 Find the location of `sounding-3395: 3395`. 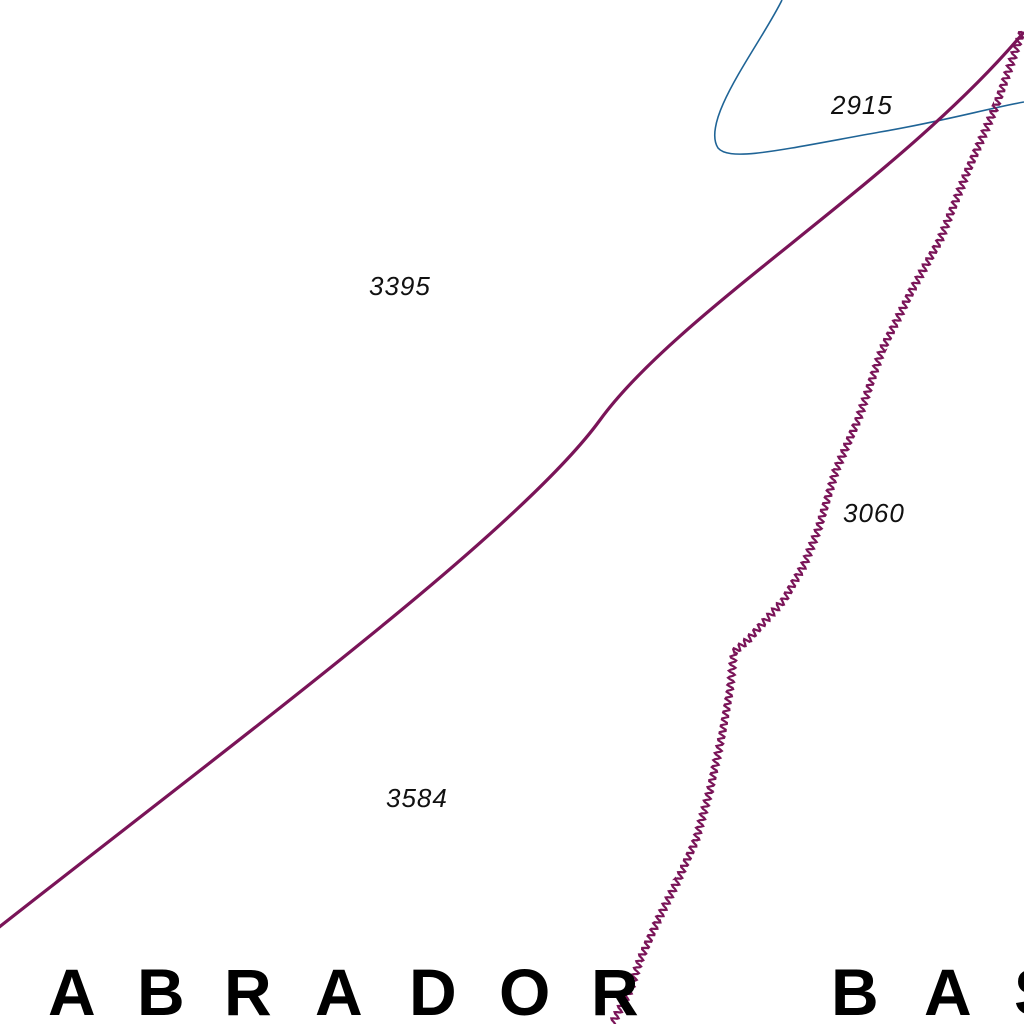

sounding-3395: 3395 is located at coordinates (400, 286).